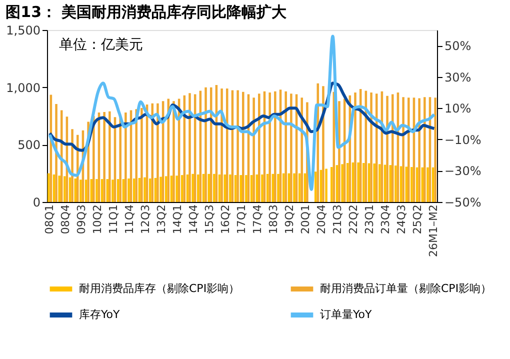 The height and width of the screenshot is (359, 510). I want to click on x-tick-label: 09Q3, so click(81, 219).